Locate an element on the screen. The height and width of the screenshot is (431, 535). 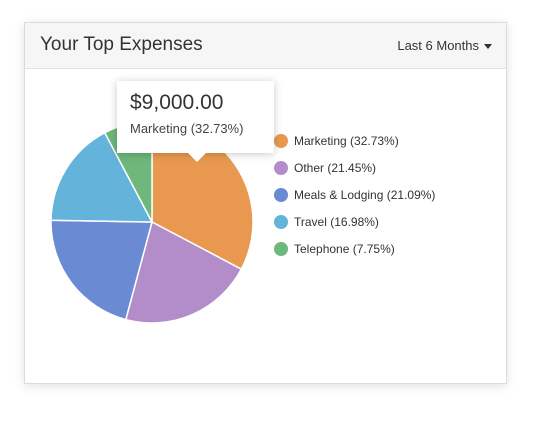
date-range-dropdown: Last 6 Months is located at coordinates (444, 45).